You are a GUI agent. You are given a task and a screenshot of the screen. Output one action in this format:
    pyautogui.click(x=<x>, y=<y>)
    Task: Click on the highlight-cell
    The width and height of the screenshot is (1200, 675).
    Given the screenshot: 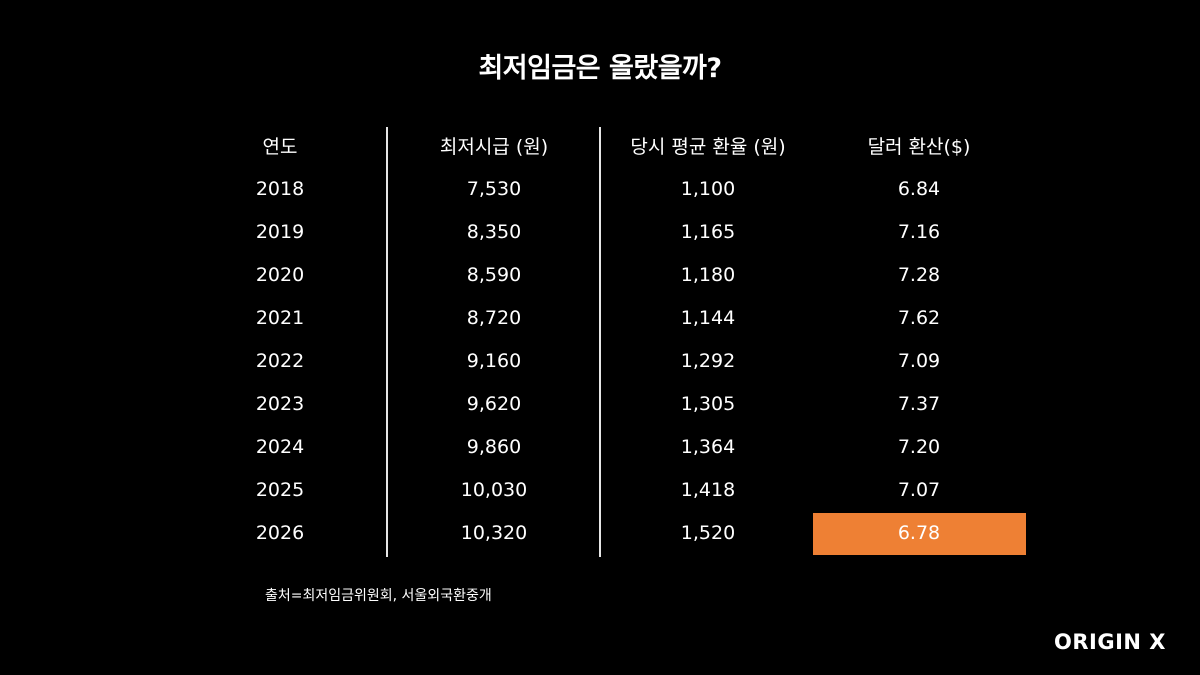 What is the action you would take?
    pyautogui.click(x=919, y=534)
    